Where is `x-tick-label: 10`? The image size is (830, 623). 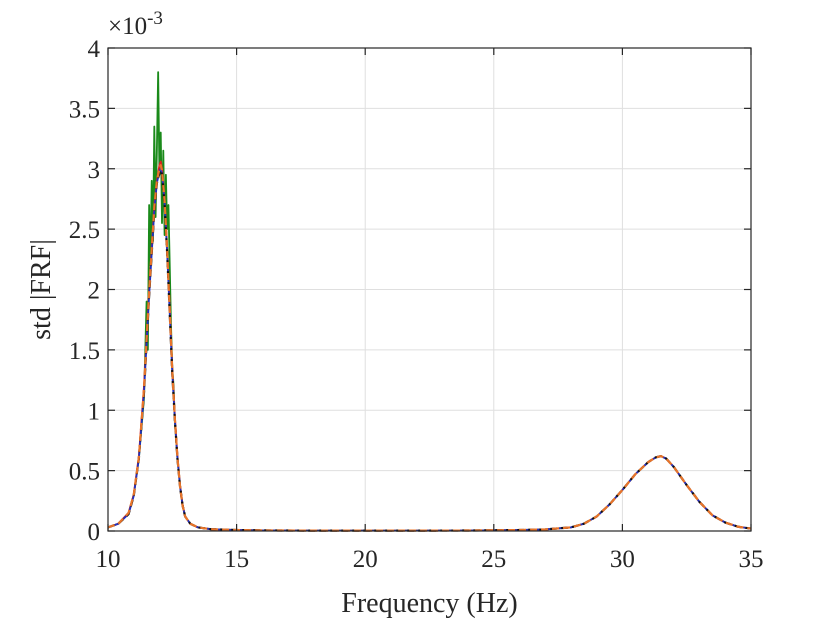 x-tick-label: 10 is located at coordinates (108, 559).